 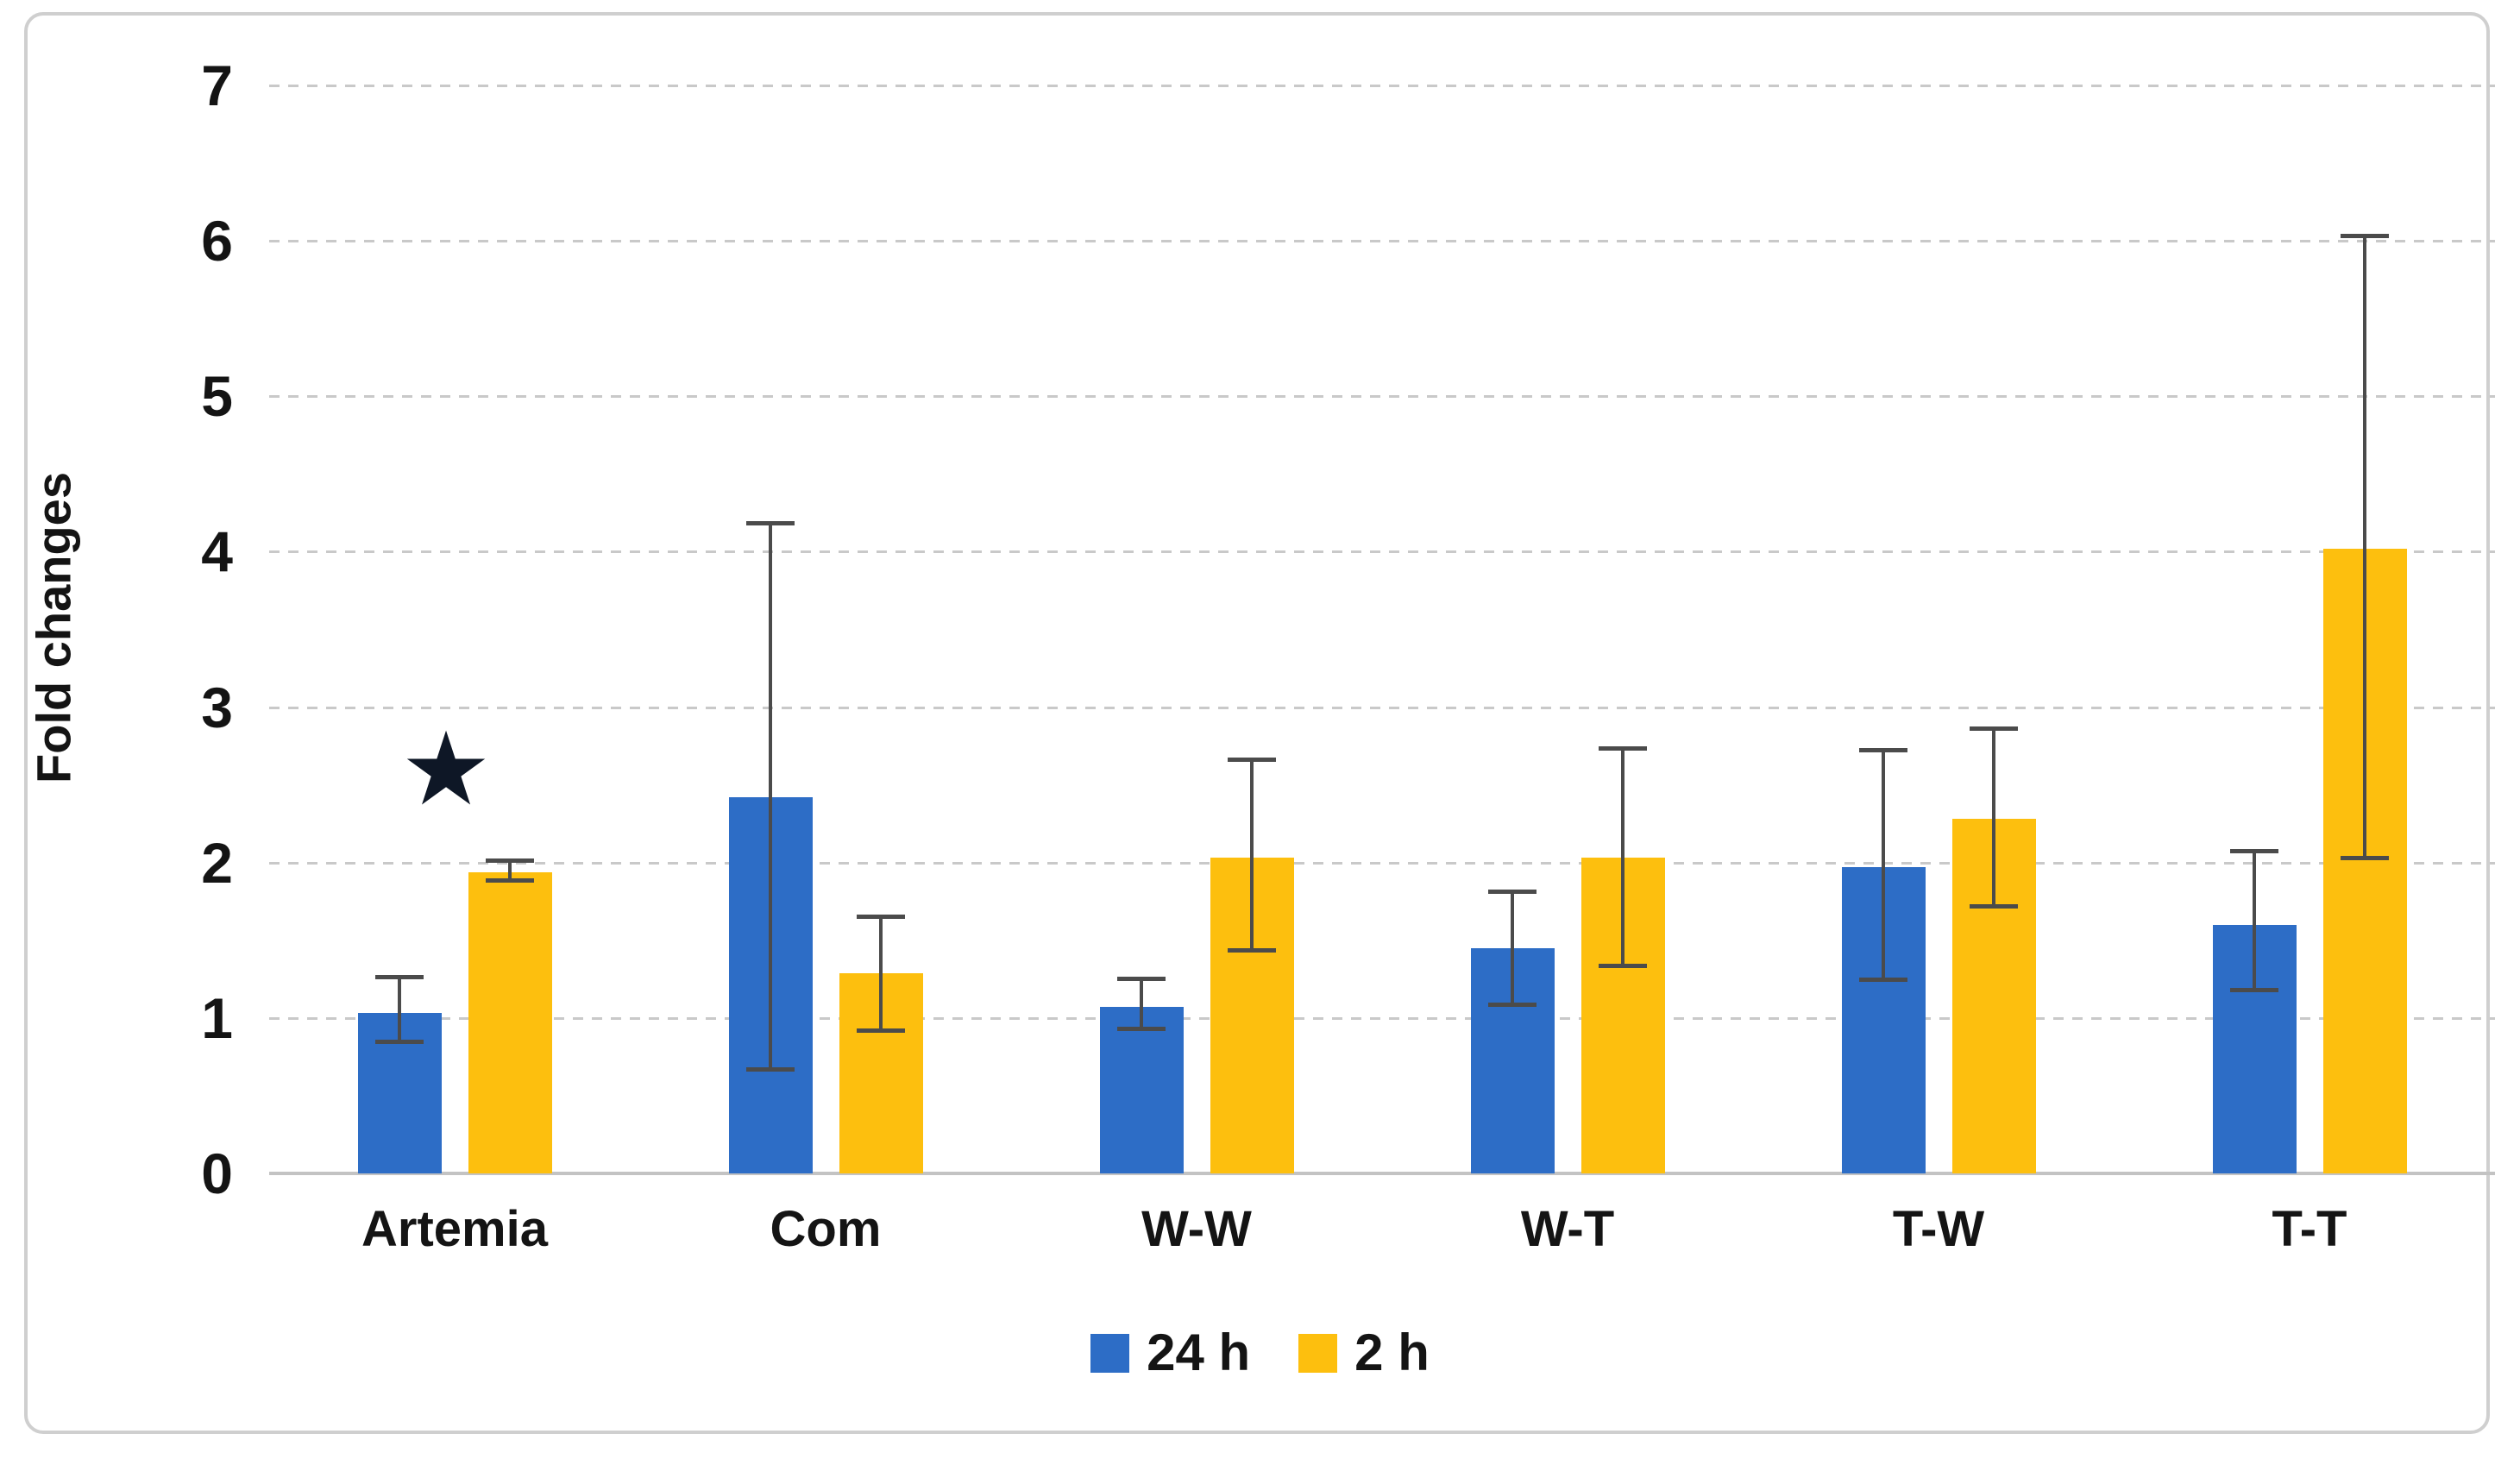 I want to click on error-cap-top-24-h-t-w, so click(x=1883, y=750).